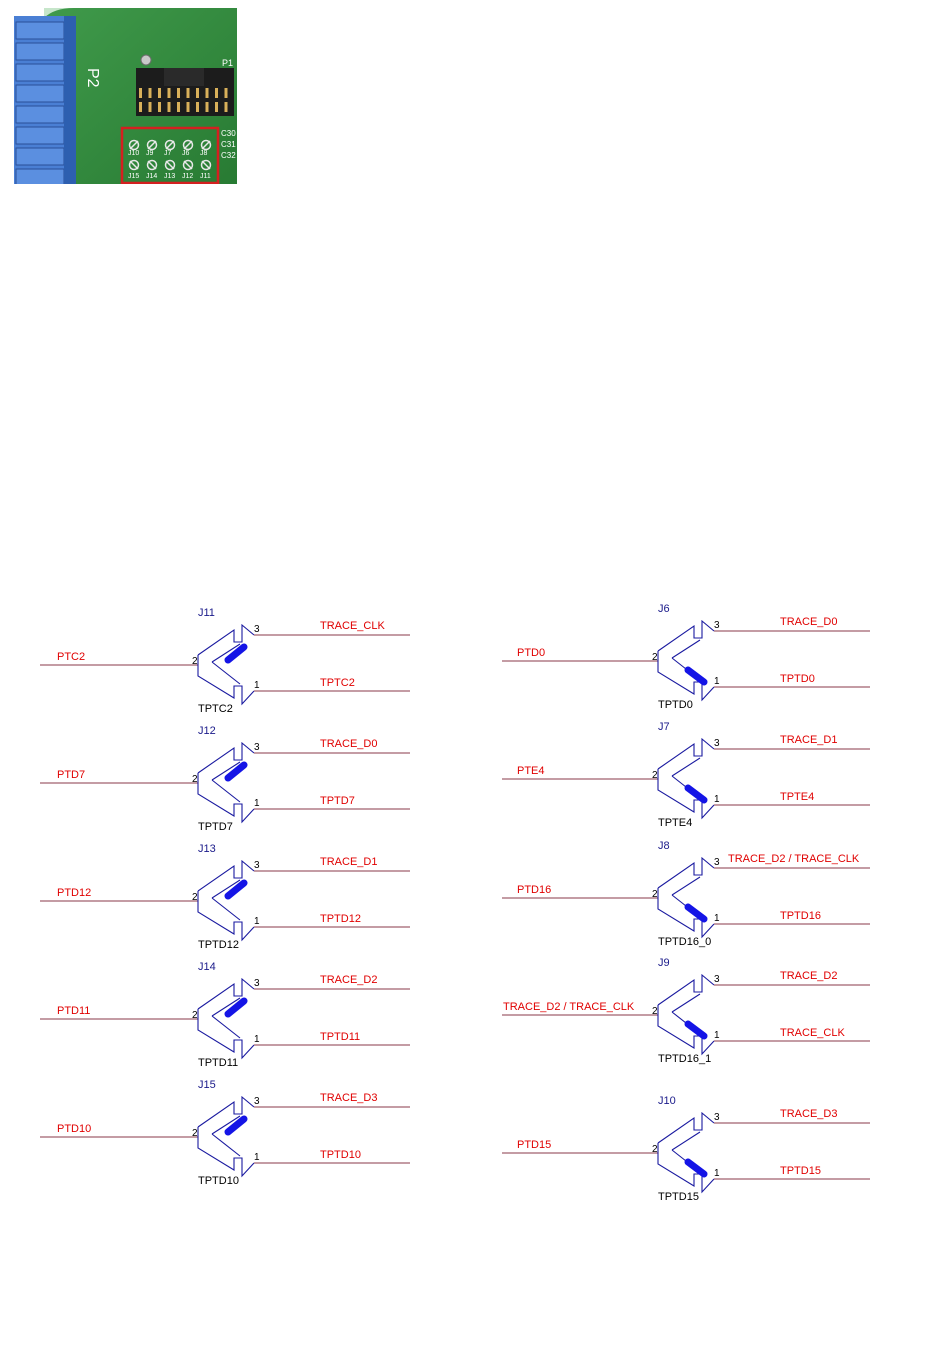 The width and height of the screenshot is (950, 1362). Describe the element at coordinates (534, 1145) in the screenshot. I see `net-label: PTD15` at that location.